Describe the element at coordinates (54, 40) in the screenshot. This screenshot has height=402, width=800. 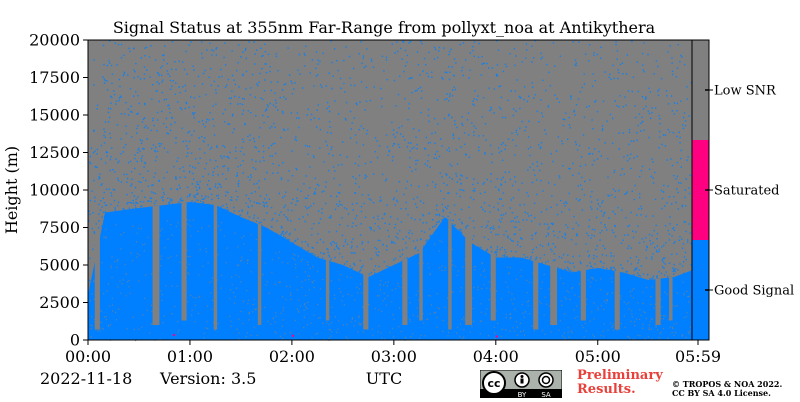
I see `y-tick-label: 20000` at that location.